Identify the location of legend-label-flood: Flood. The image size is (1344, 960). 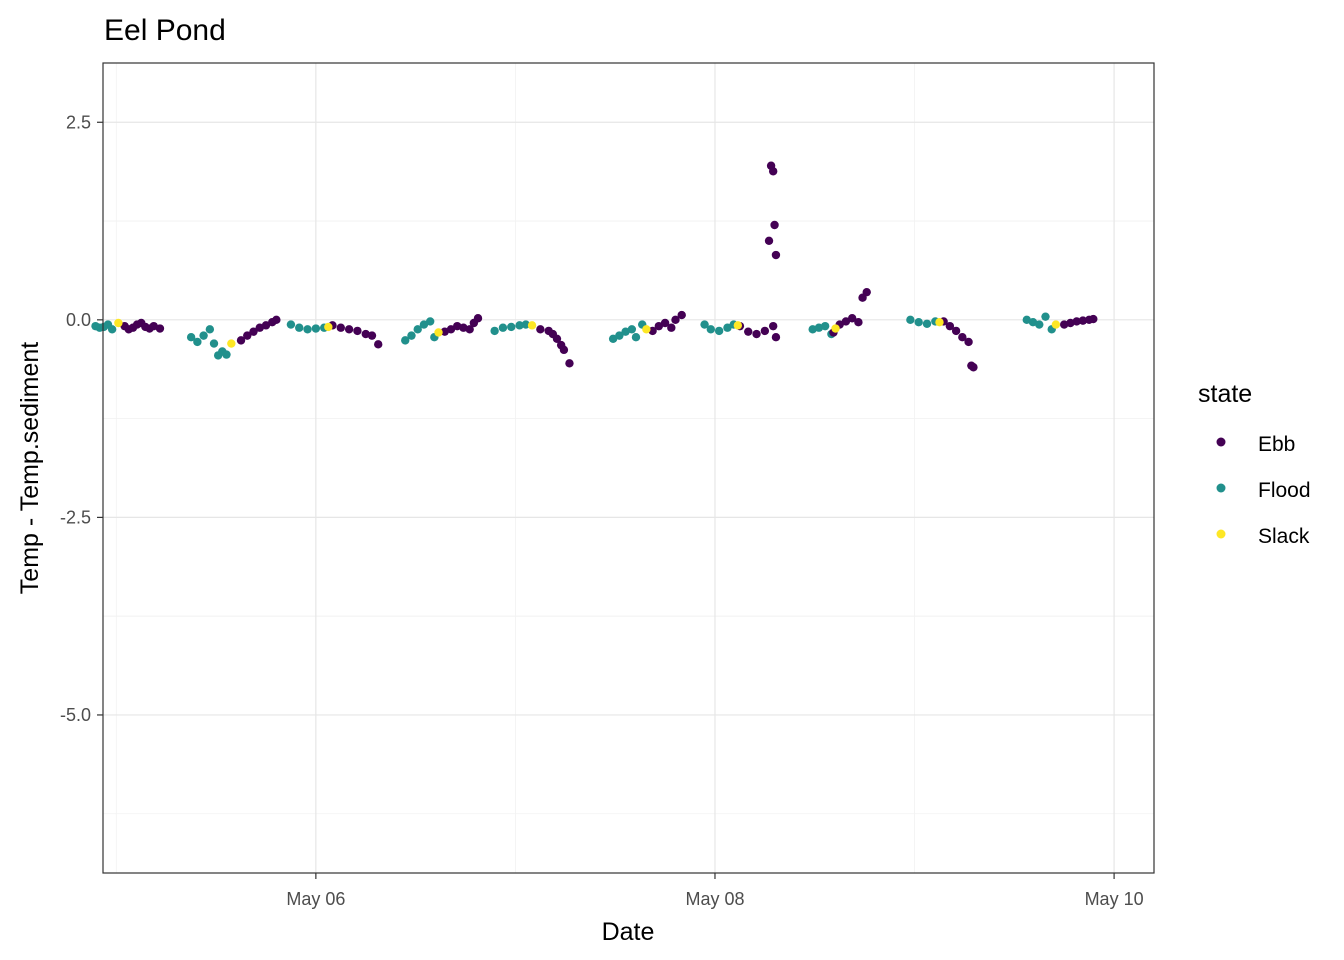
(1284, 490).